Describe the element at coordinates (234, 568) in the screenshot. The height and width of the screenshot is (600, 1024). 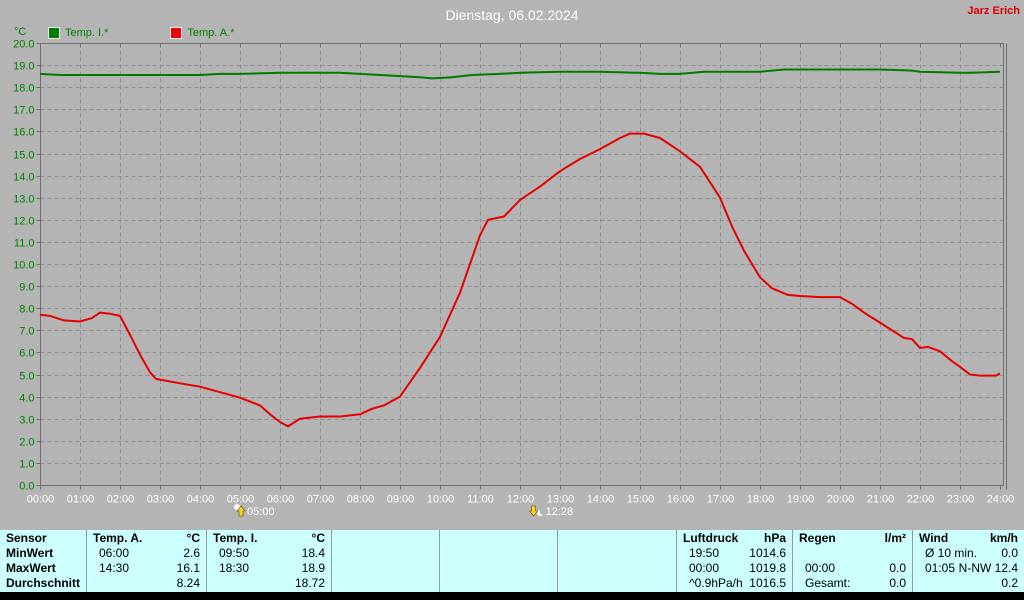
I see `stats-cell-time: 18:30` at that location.